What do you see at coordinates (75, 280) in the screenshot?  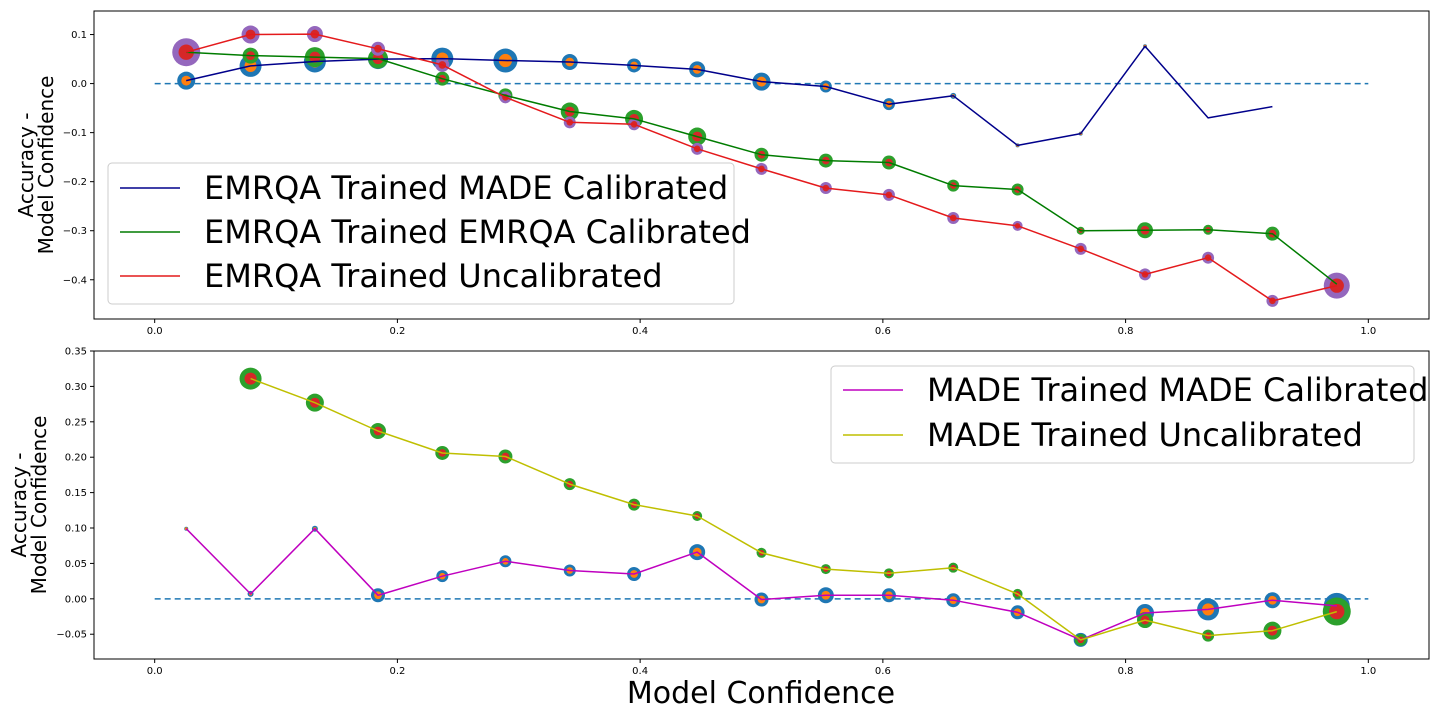 I see `top-y-tick-label: −0.4` at bounding box center [75, 280].